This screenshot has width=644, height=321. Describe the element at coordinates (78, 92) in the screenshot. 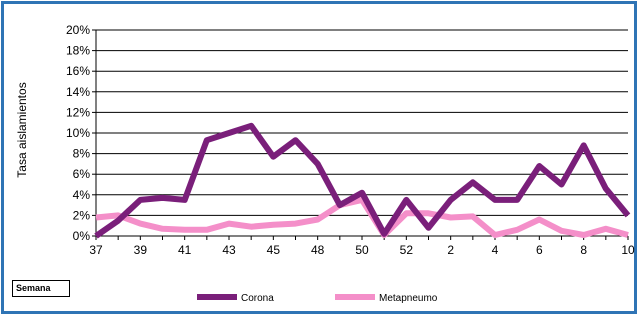

I see `y-tick-label: 14%` at that location.